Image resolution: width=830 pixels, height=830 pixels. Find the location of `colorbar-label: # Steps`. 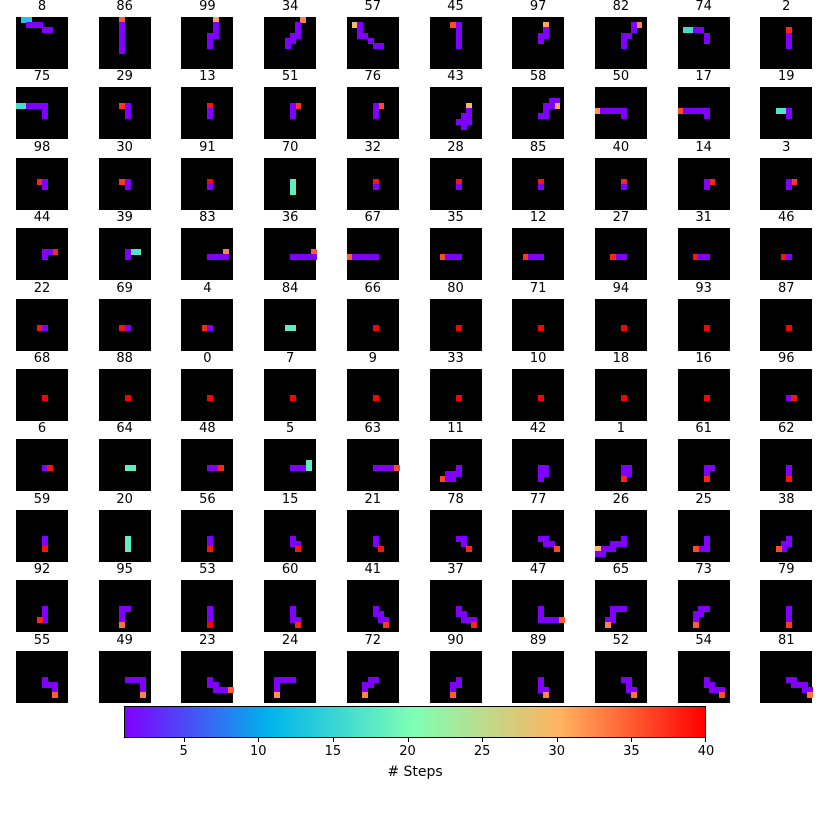

colorbar-label: # Steps is located at coordinates (415, 772).